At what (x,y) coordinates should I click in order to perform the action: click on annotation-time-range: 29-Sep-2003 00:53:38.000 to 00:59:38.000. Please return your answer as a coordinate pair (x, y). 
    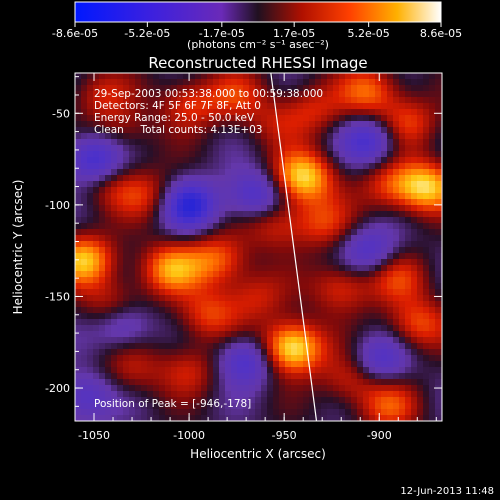
    Looking at the image, I should click on (208, 94).